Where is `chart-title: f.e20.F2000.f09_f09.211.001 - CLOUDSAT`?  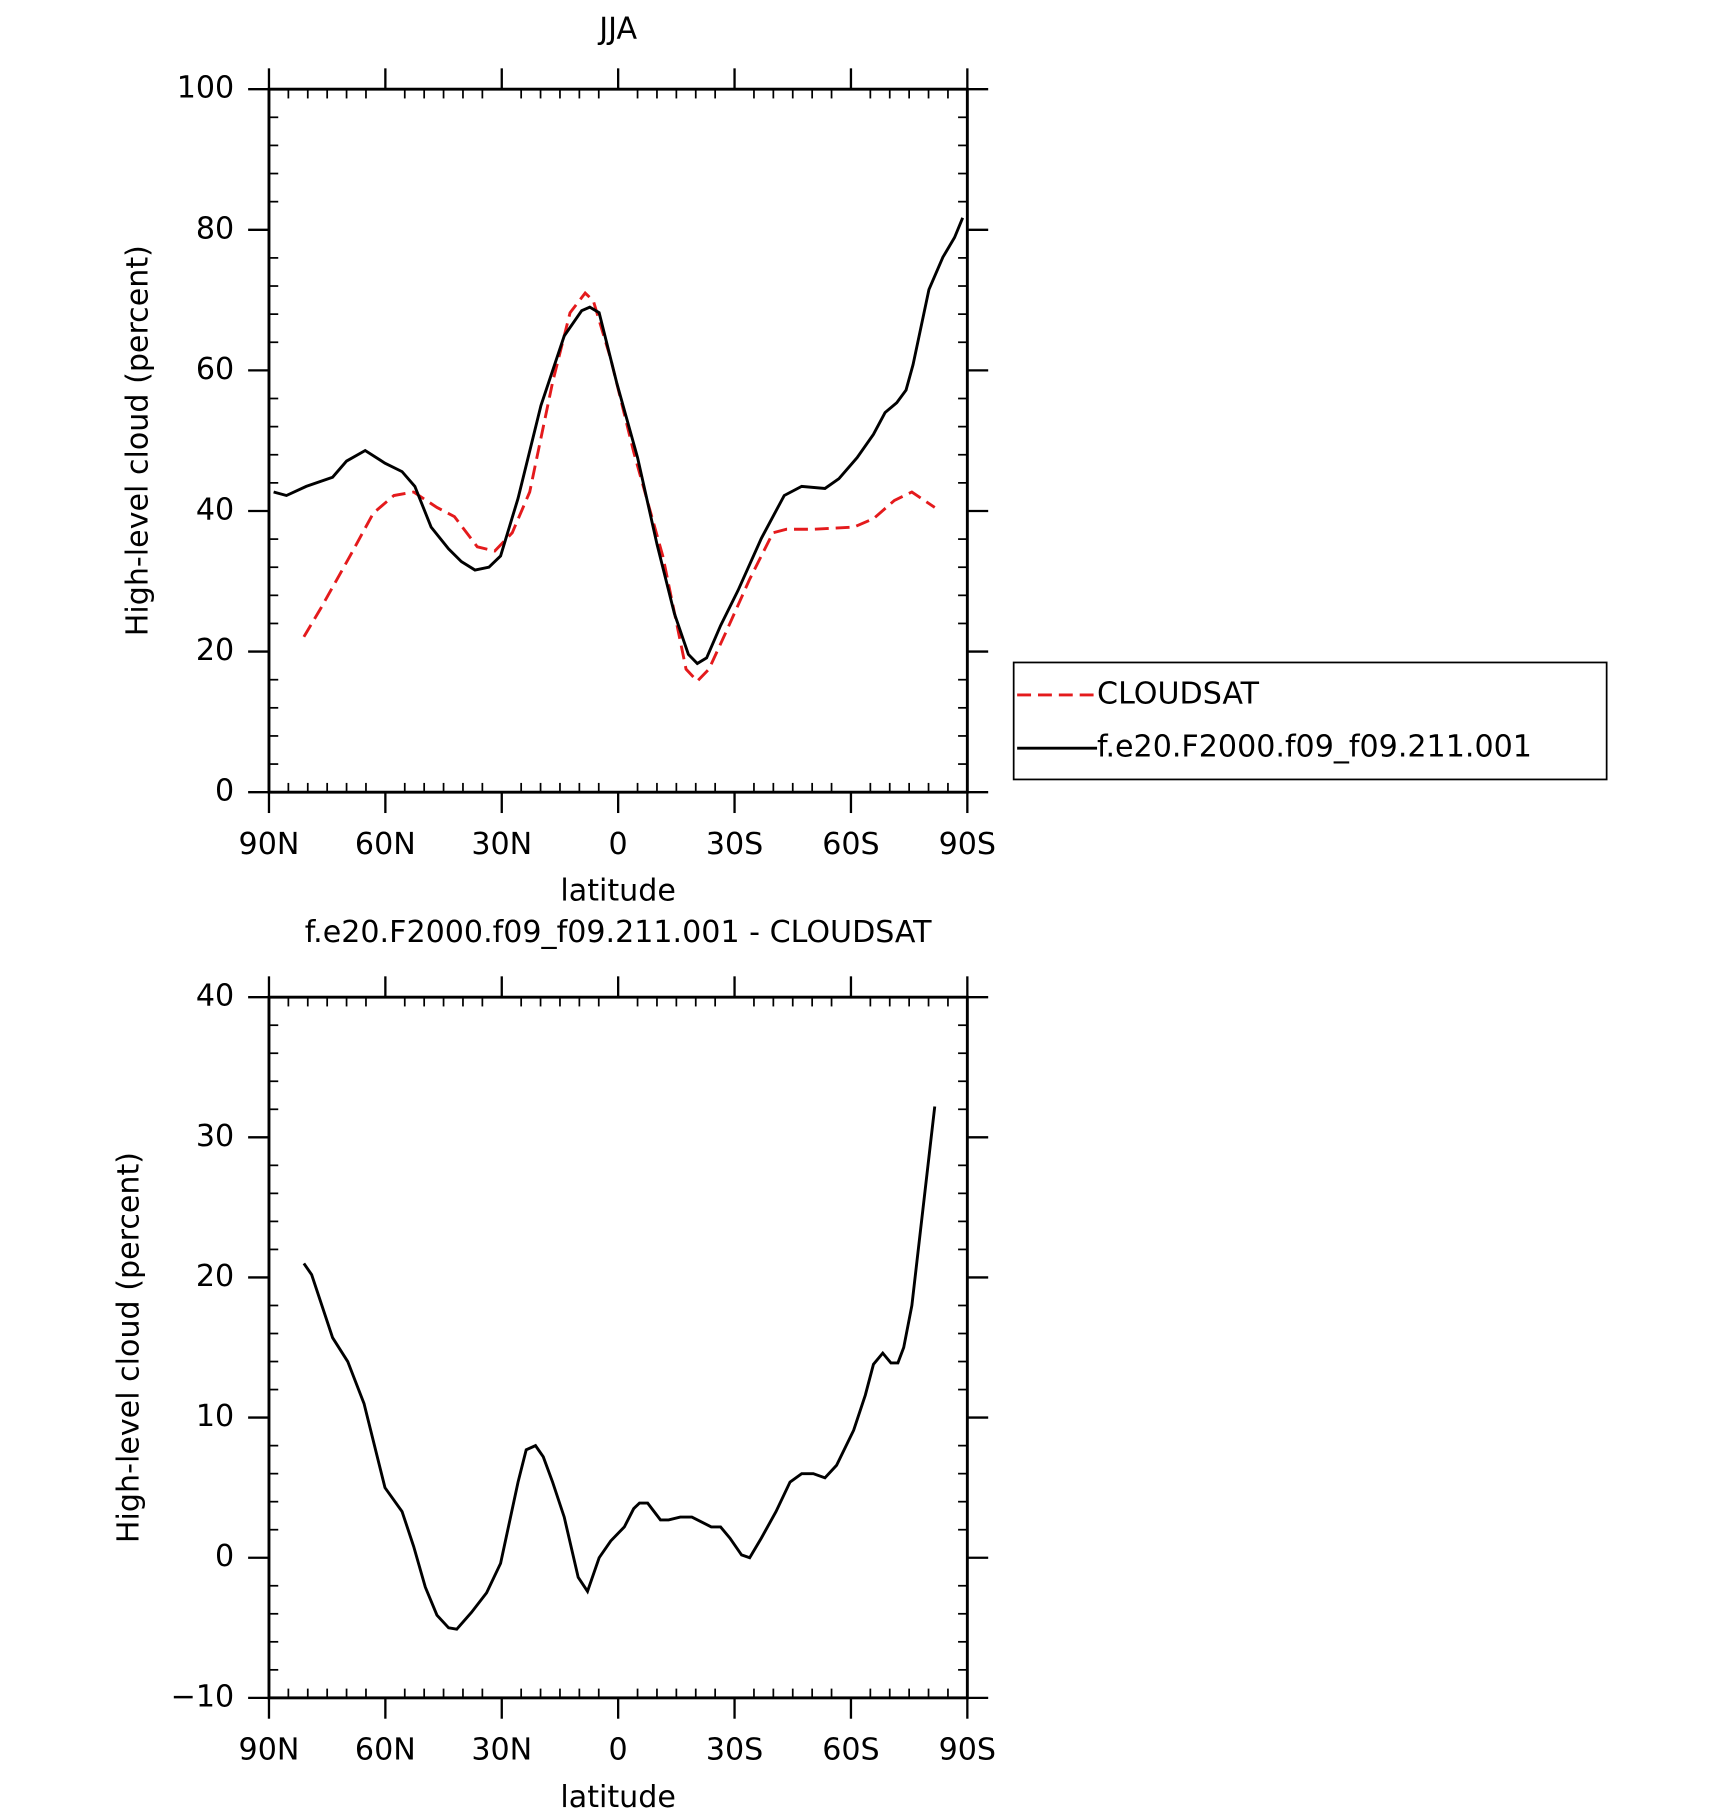
chart-title: f.e20.F2000.f09_f09.211.001 - CLOUDSAT is located at coordinates (618, 932).